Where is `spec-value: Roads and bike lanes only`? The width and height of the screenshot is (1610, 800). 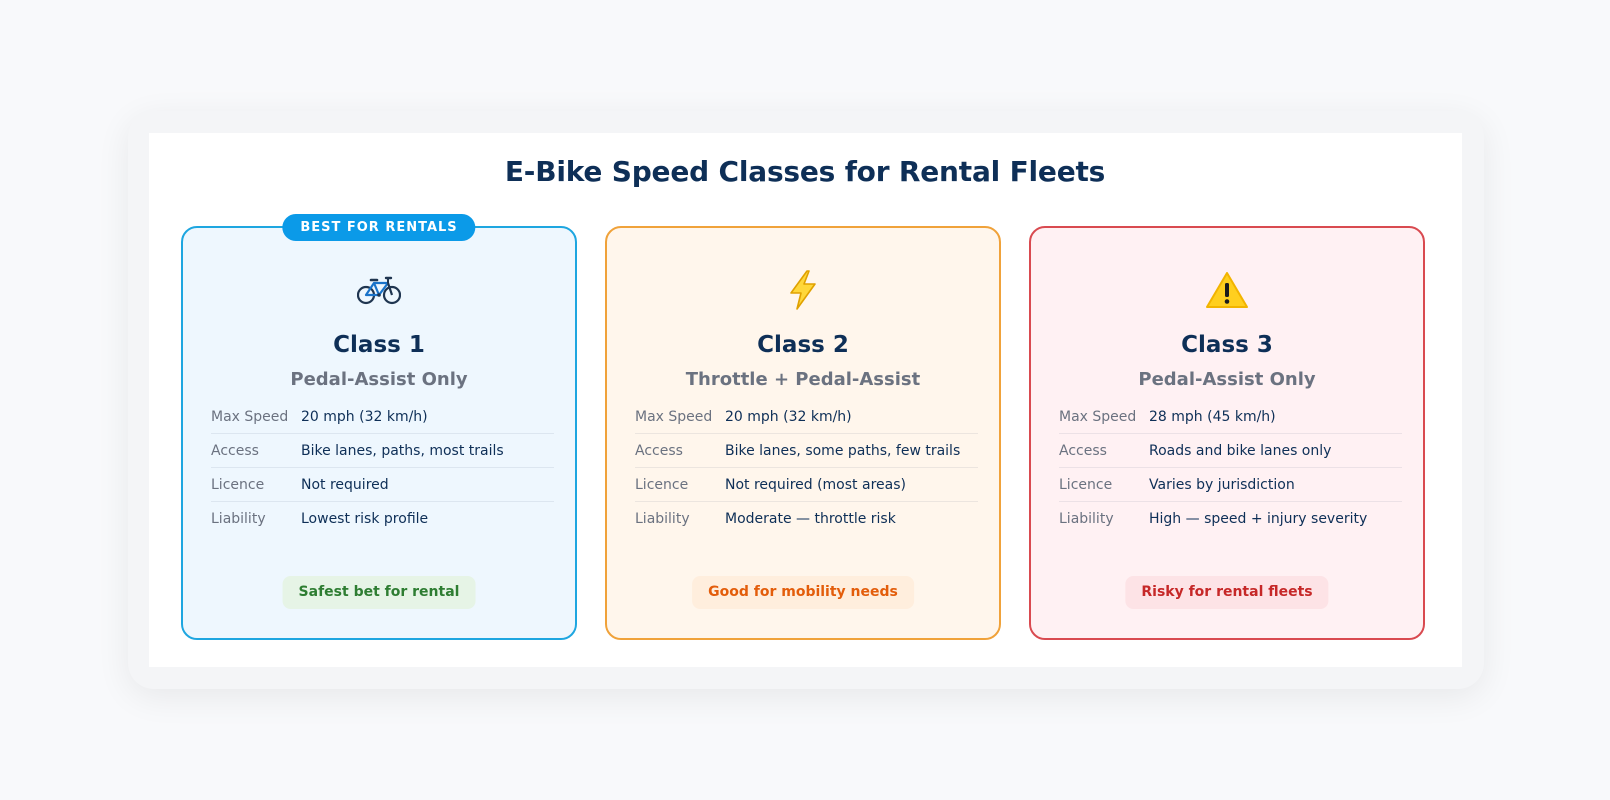
spec-value: Roads and bike lanes only is located at coordinates (1240, 450).